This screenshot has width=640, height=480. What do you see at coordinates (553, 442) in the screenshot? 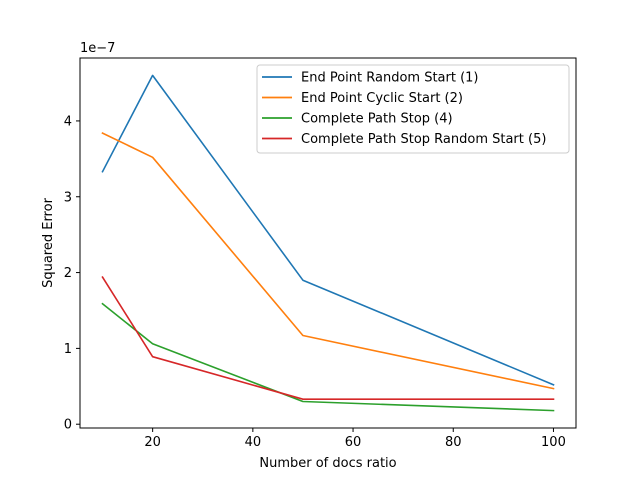
I see `x-tick-label: 100` at bounding box center [553, 442].